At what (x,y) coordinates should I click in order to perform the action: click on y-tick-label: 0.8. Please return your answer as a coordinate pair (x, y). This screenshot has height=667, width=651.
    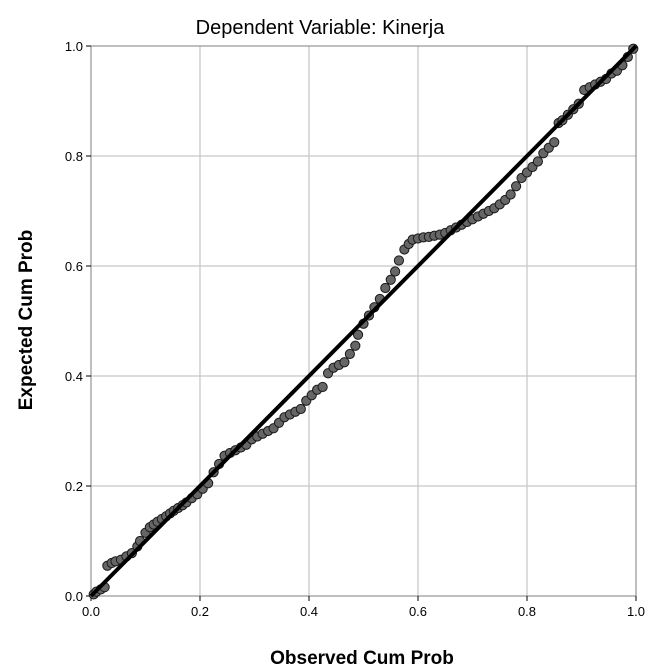
    Looking at the image, I should click on (74, 156).